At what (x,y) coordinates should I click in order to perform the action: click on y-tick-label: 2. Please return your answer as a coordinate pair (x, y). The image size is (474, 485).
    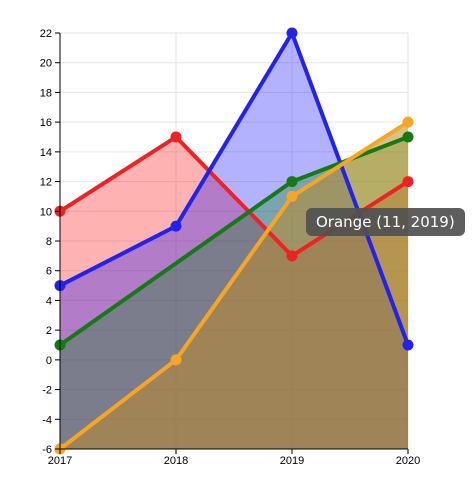
    Looking at the image, I should click on (49, 331).